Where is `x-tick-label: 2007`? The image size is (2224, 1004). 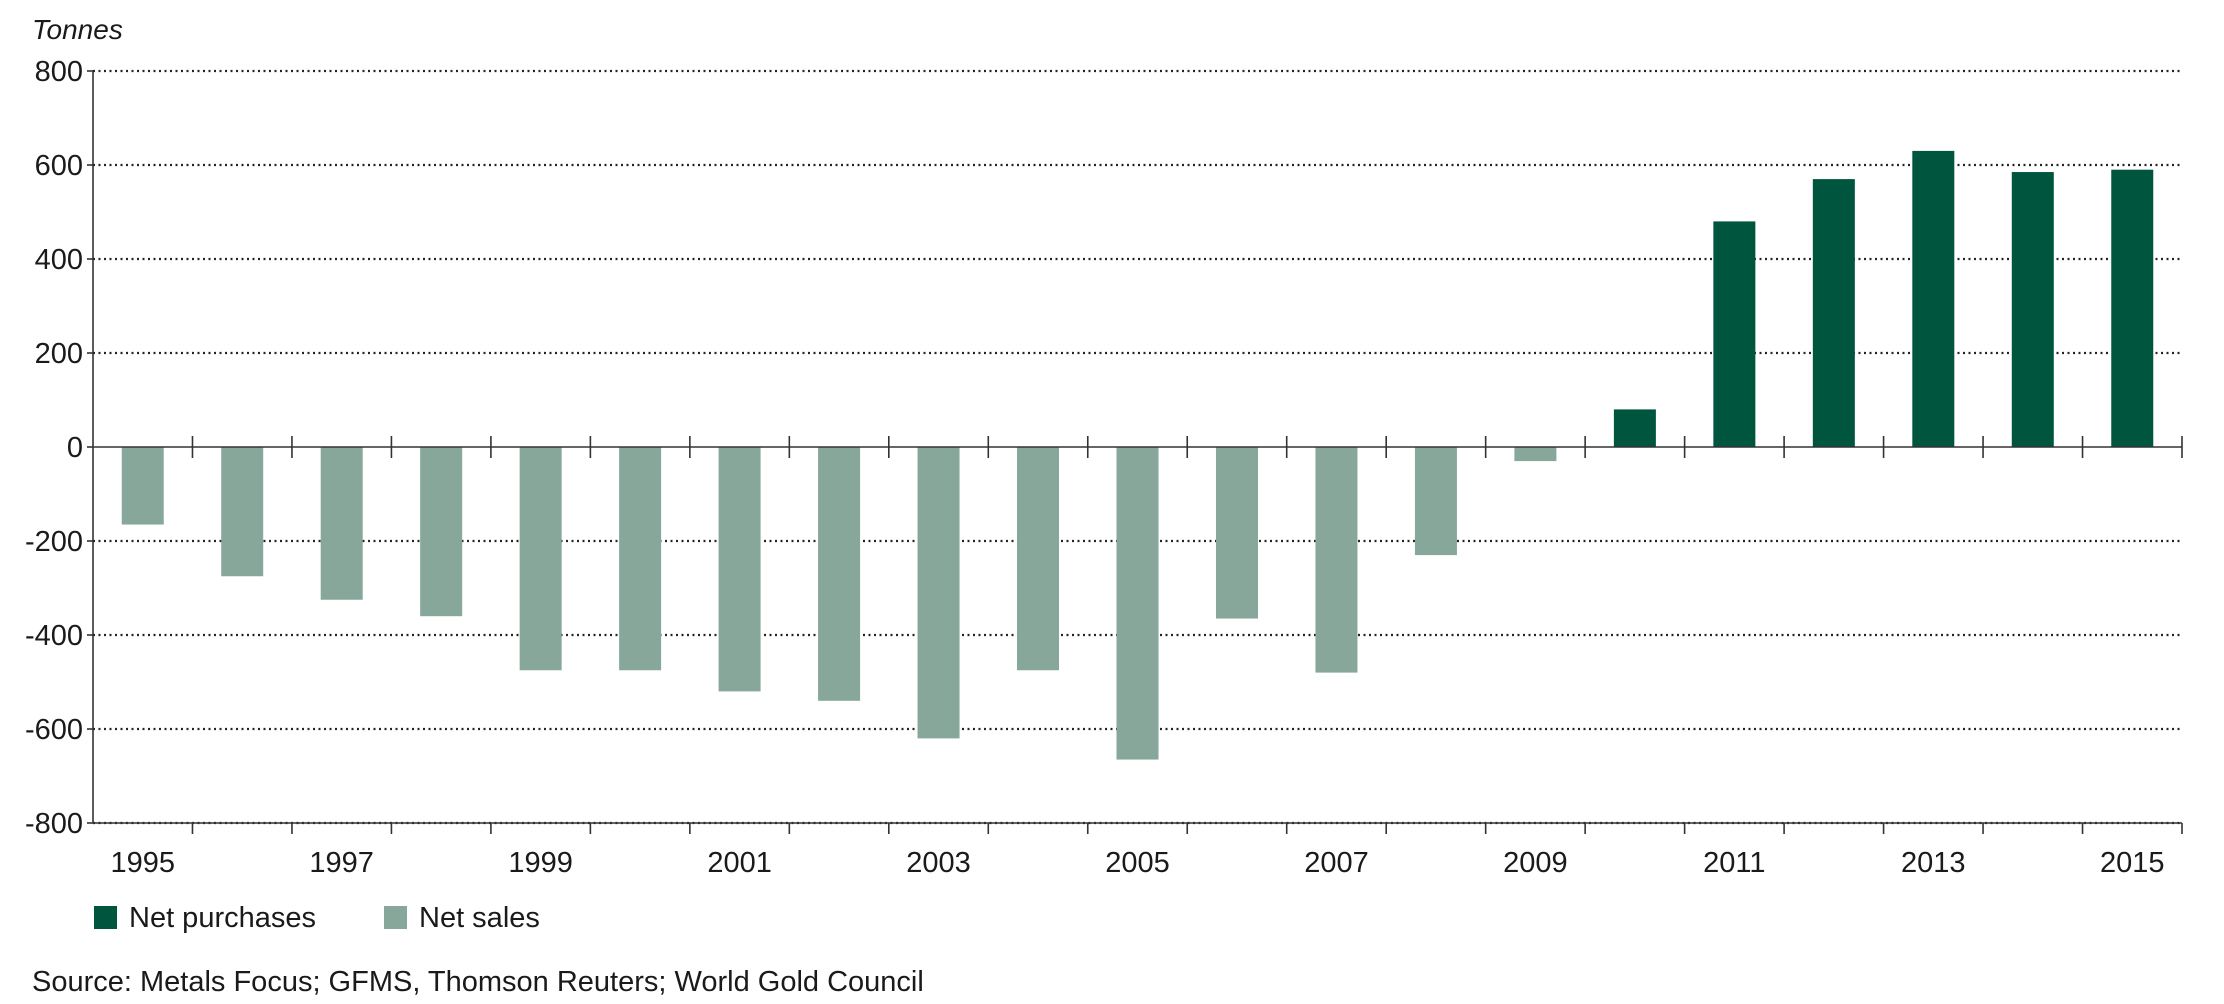
x-tick-label: 2007 is located at coordinates (1336, 863).